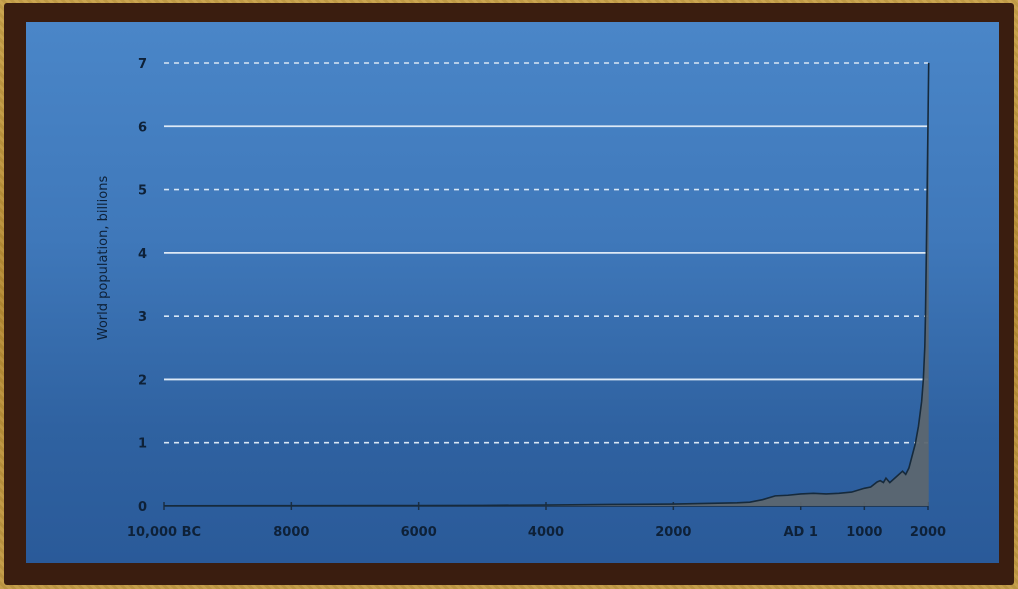 The image size is (1018, 589). I want to click on x-tick-label: 4000, so click(546, 532).